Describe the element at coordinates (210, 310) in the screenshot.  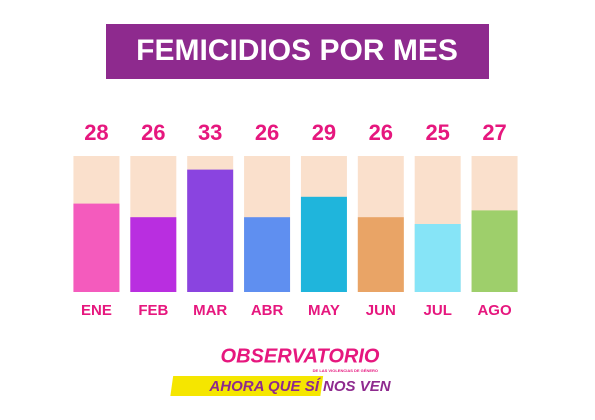
I see `x-tick-label: MAR` at that location.